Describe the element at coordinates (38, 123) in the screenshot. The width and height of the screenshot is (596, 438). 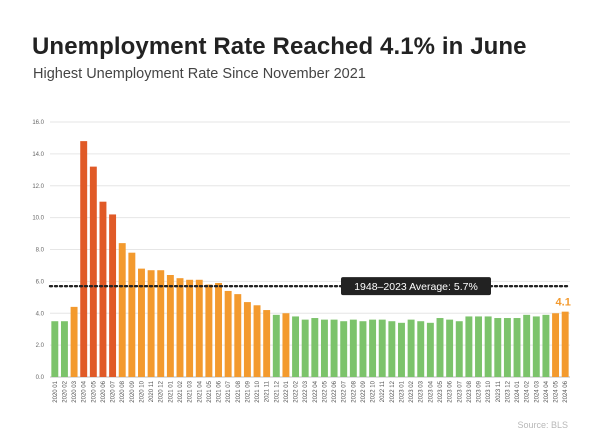
I see `y-tick-label: 16.0` at that location.